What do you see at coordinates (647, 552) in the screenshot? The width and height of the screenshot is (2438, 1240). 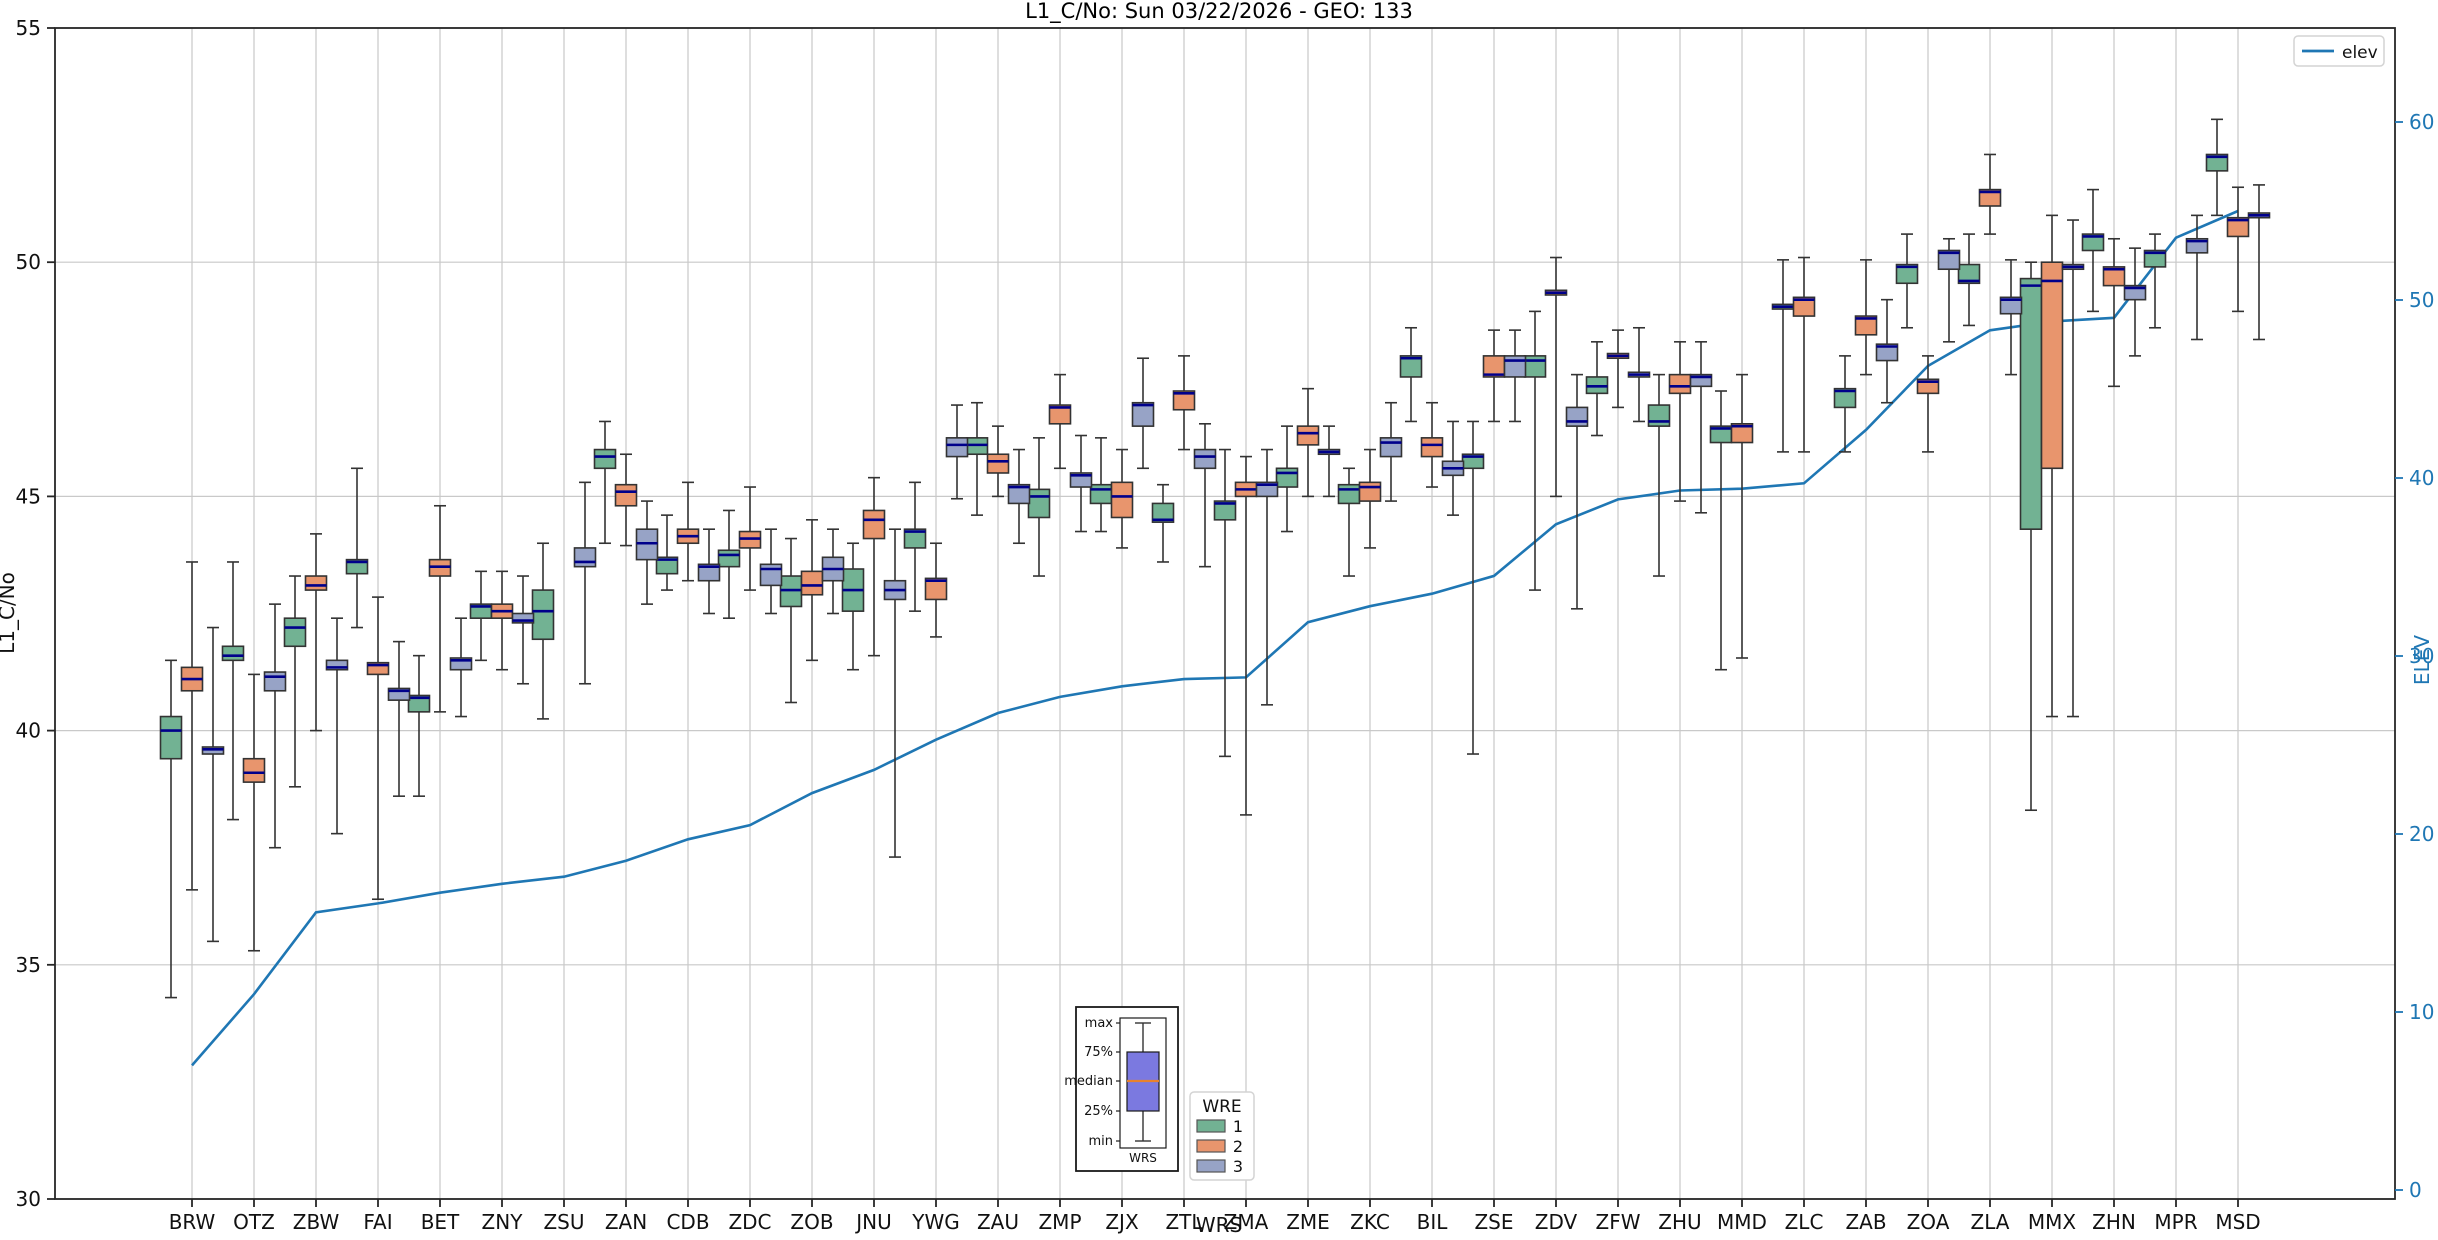 I see `box-group-ZAN-wre3` at bounding box center [647, 552].